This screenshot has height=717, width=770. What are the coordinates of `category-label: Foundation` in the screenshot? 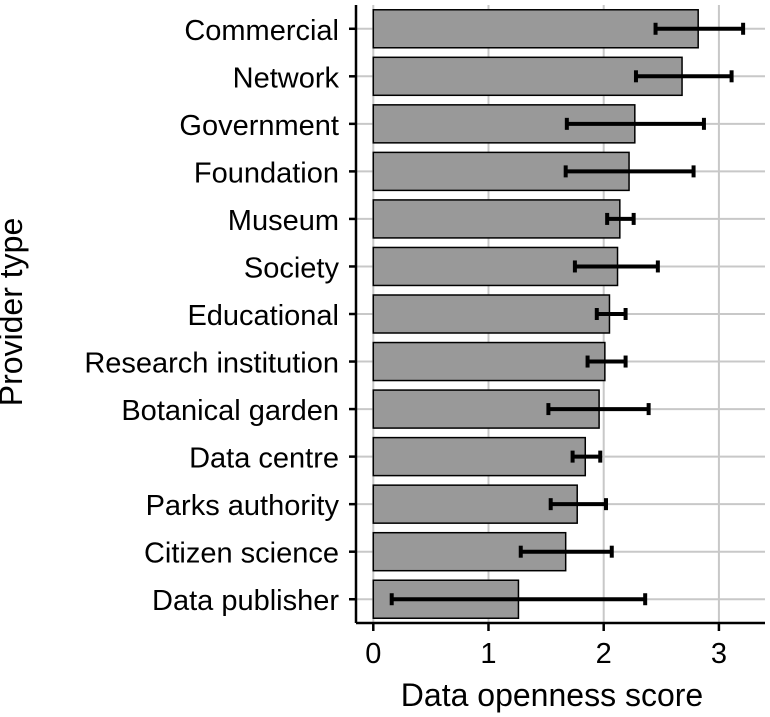 It's located at (266, 173).